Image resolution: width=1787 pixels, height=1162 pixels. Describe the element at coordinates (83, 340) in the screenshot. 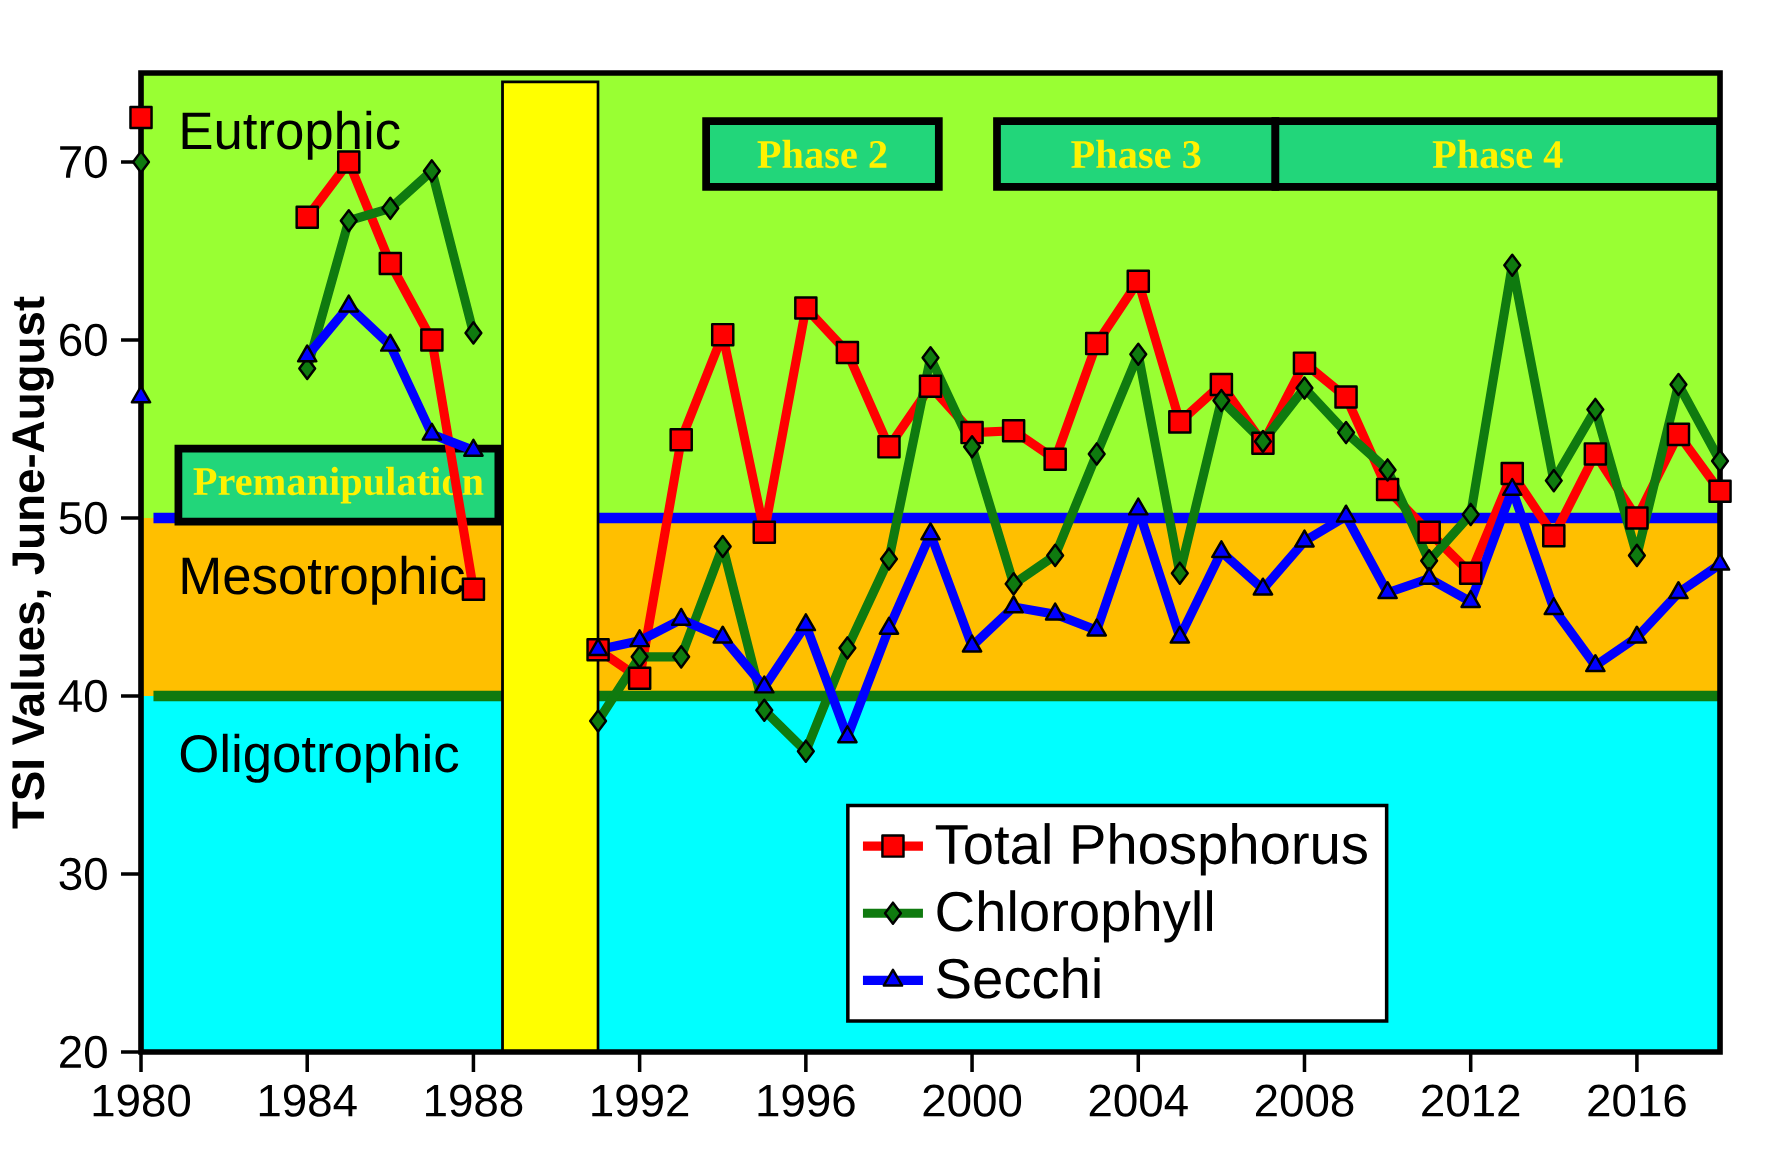

I see `y-tick-label: 60` at that location.